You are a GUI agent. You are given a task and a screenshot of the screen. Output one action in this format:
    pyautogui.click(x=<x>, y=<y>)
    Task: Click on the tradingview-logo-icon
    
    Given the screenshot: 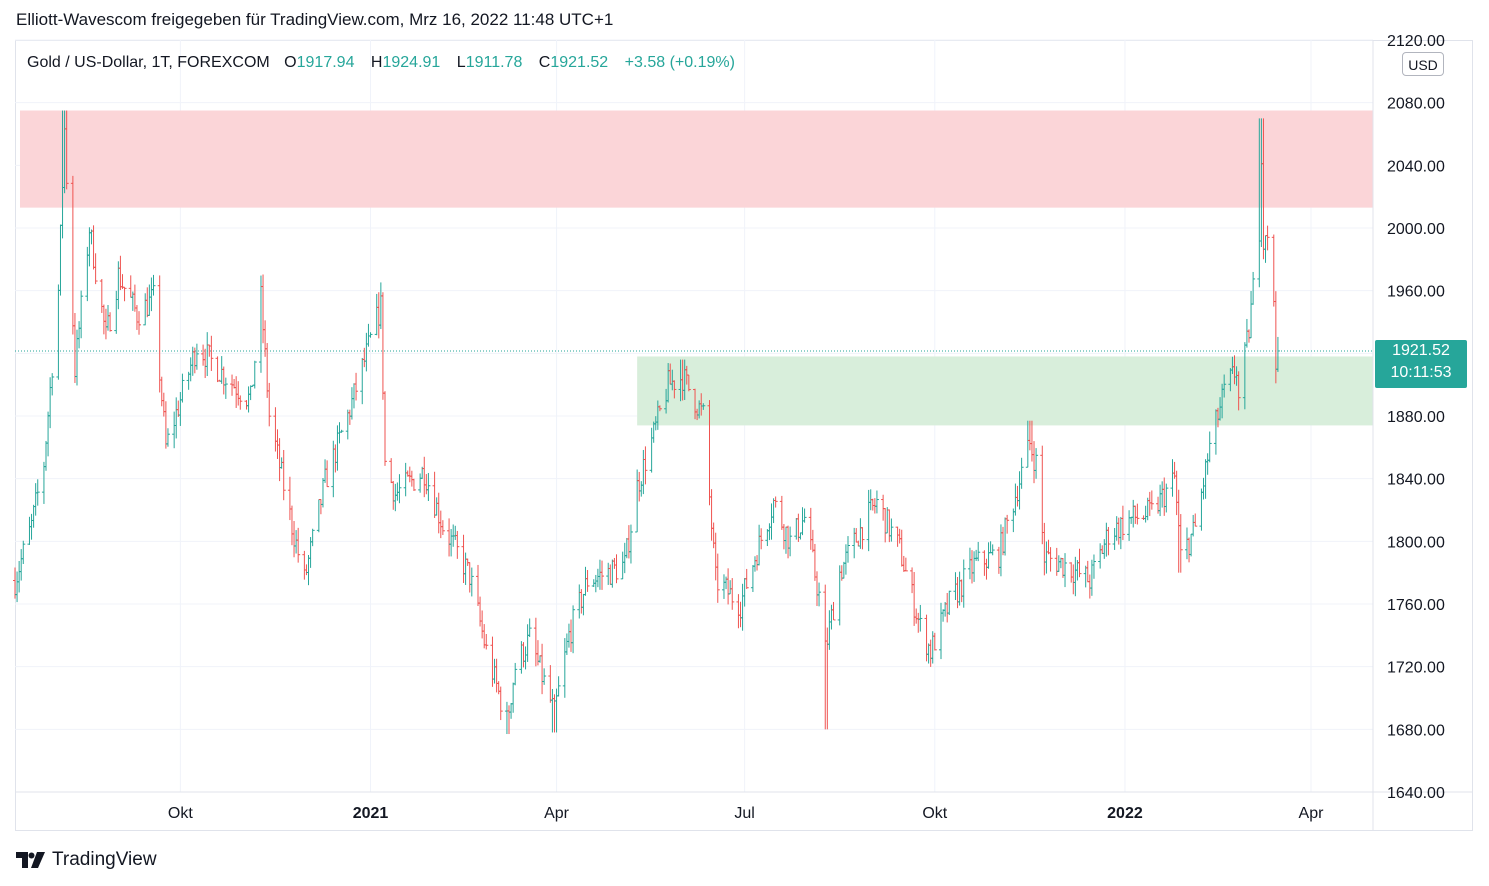 What is the action you would take?
    pyautogui.click(x=30, y=860)
    